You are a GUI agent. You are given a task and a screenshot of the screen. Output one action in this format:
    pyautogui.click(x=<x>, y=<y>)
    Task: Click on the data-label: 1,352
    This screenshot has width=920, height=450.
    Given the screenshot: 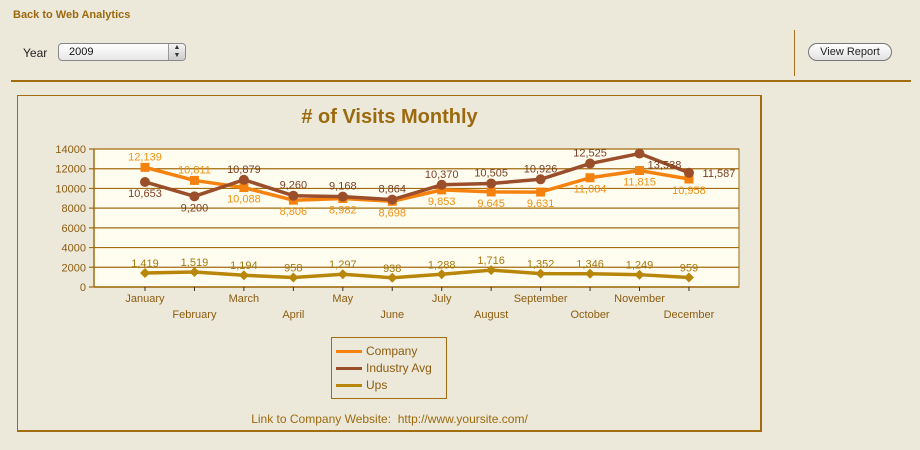 What is the action you would take?
    pyautogui.click(x=541, y=265)
    